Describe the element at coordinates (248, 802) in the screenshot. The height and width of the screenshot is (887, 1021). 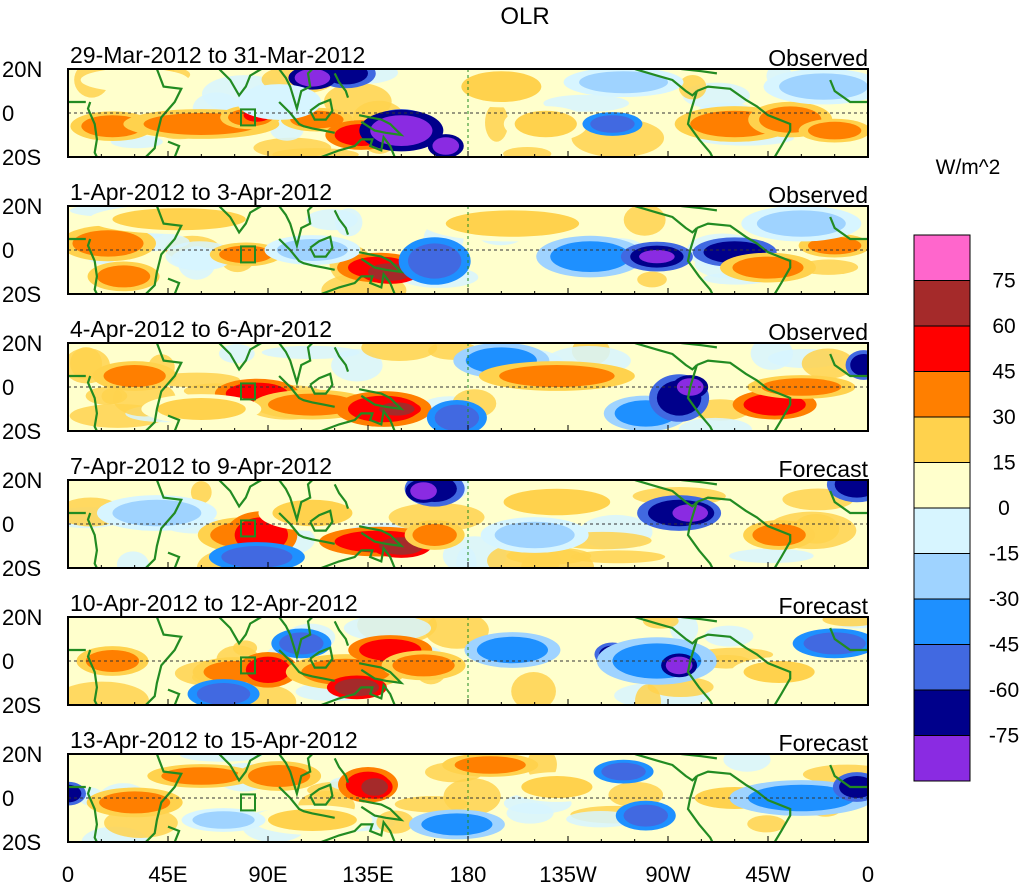
I see `region-box` at that location.